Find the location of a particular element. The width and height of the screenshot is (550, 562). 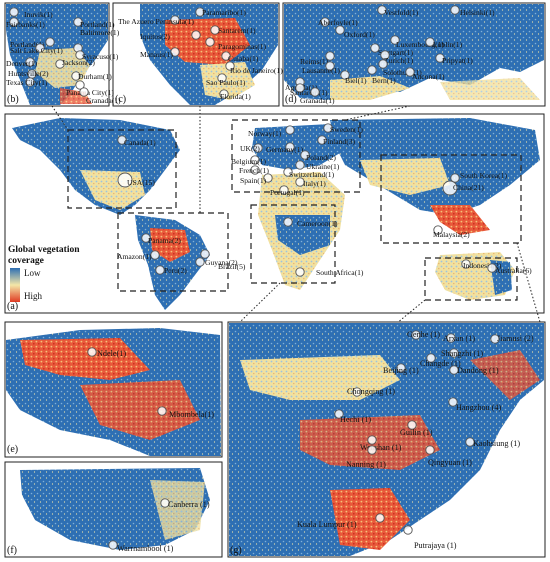

city-label-a-21: South Africa(1) is located at coordinates (340, 272).